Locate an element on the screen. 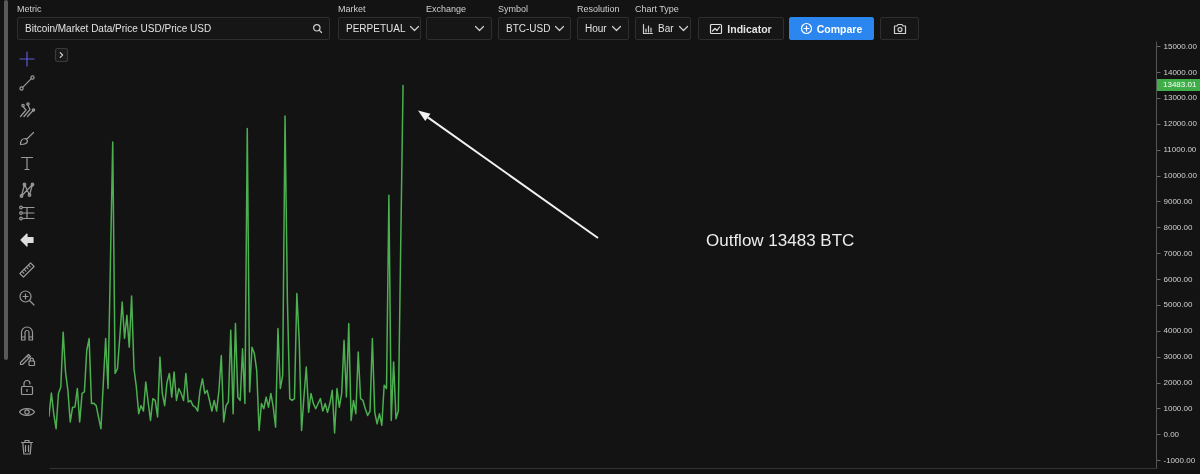 The width and height of the screenshot is (1200, 474). y-tick-label: 1000.00 is located at coordinates (1178, 408).